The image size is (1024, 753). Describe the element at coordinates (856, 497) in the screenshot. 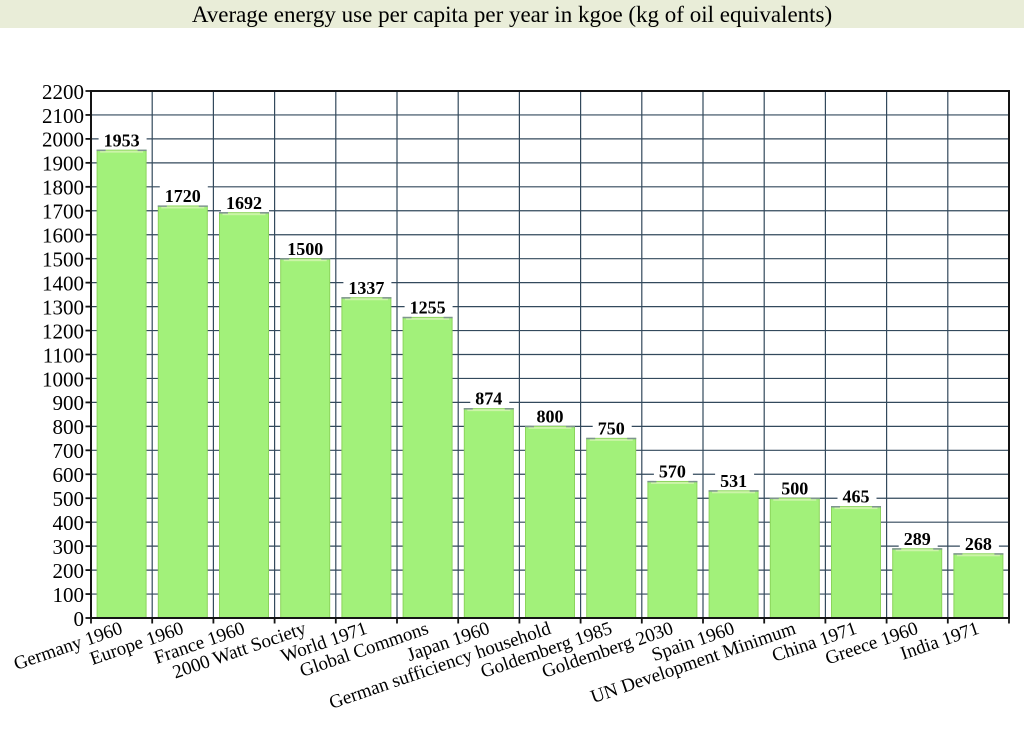

I see `svg-text: 465` at that location.